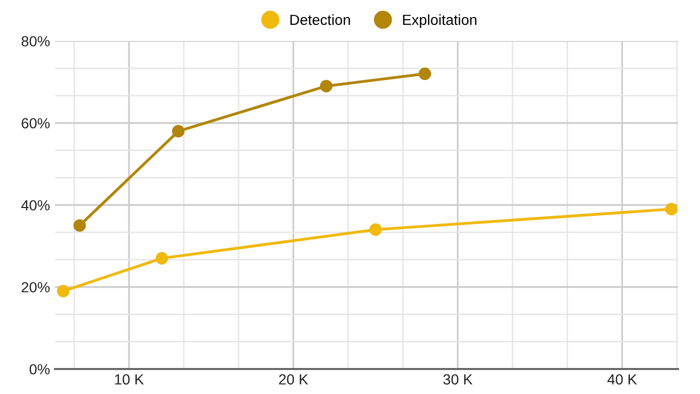  I want to click on legend-label: Exploitation, so click(439, 21).